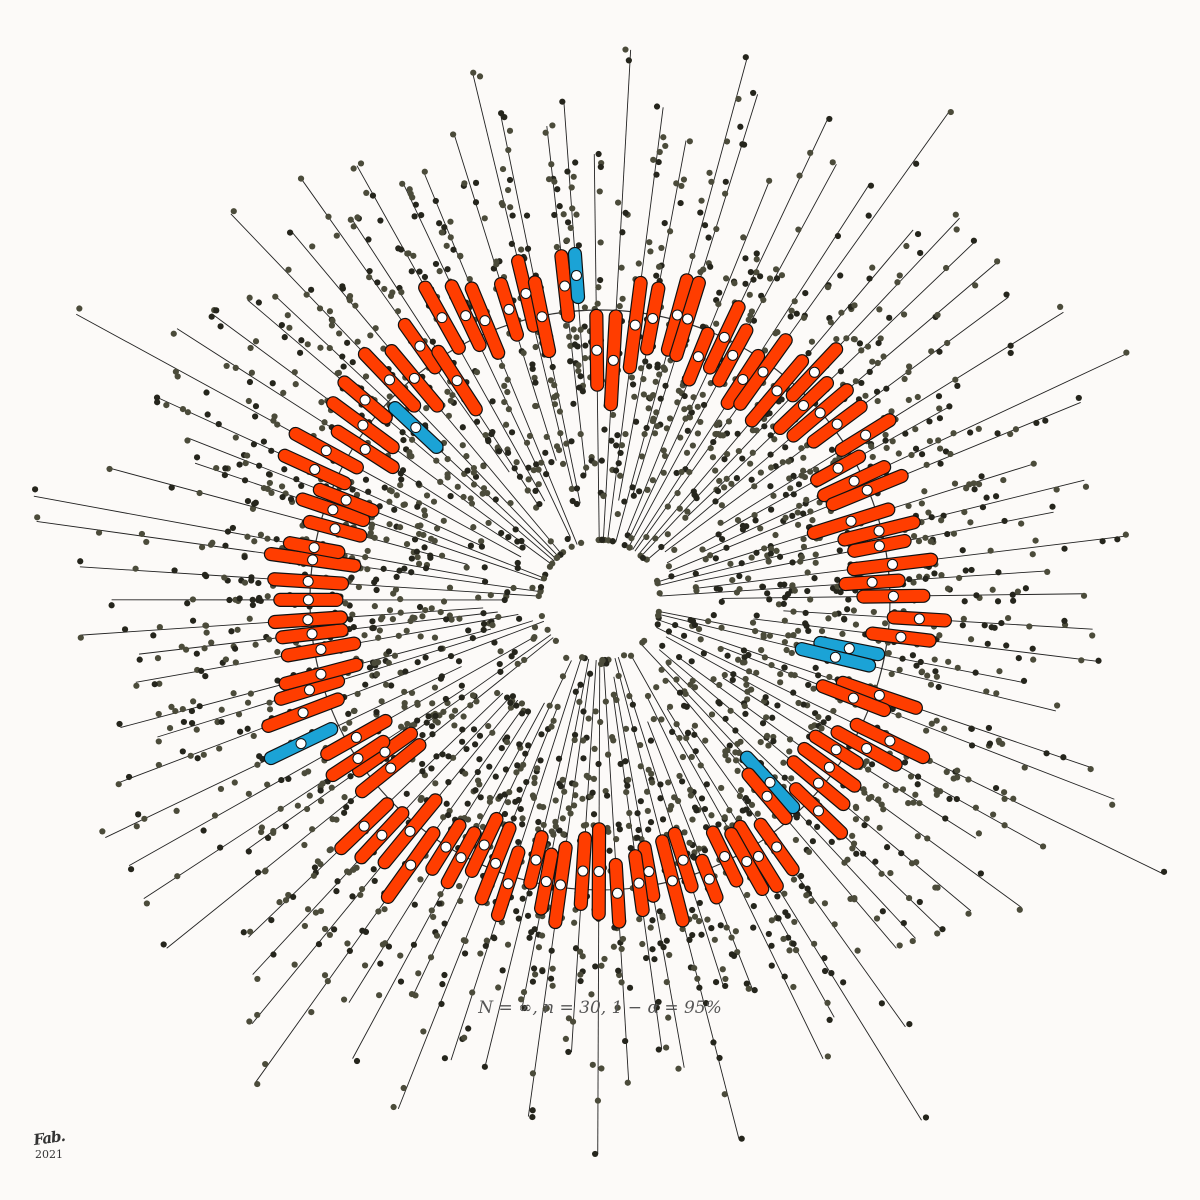 The width and height of the screenshot is (1200, 1200). Describe the element at coordinates (792, 331) in the screenshot. I see `ray` at that location.